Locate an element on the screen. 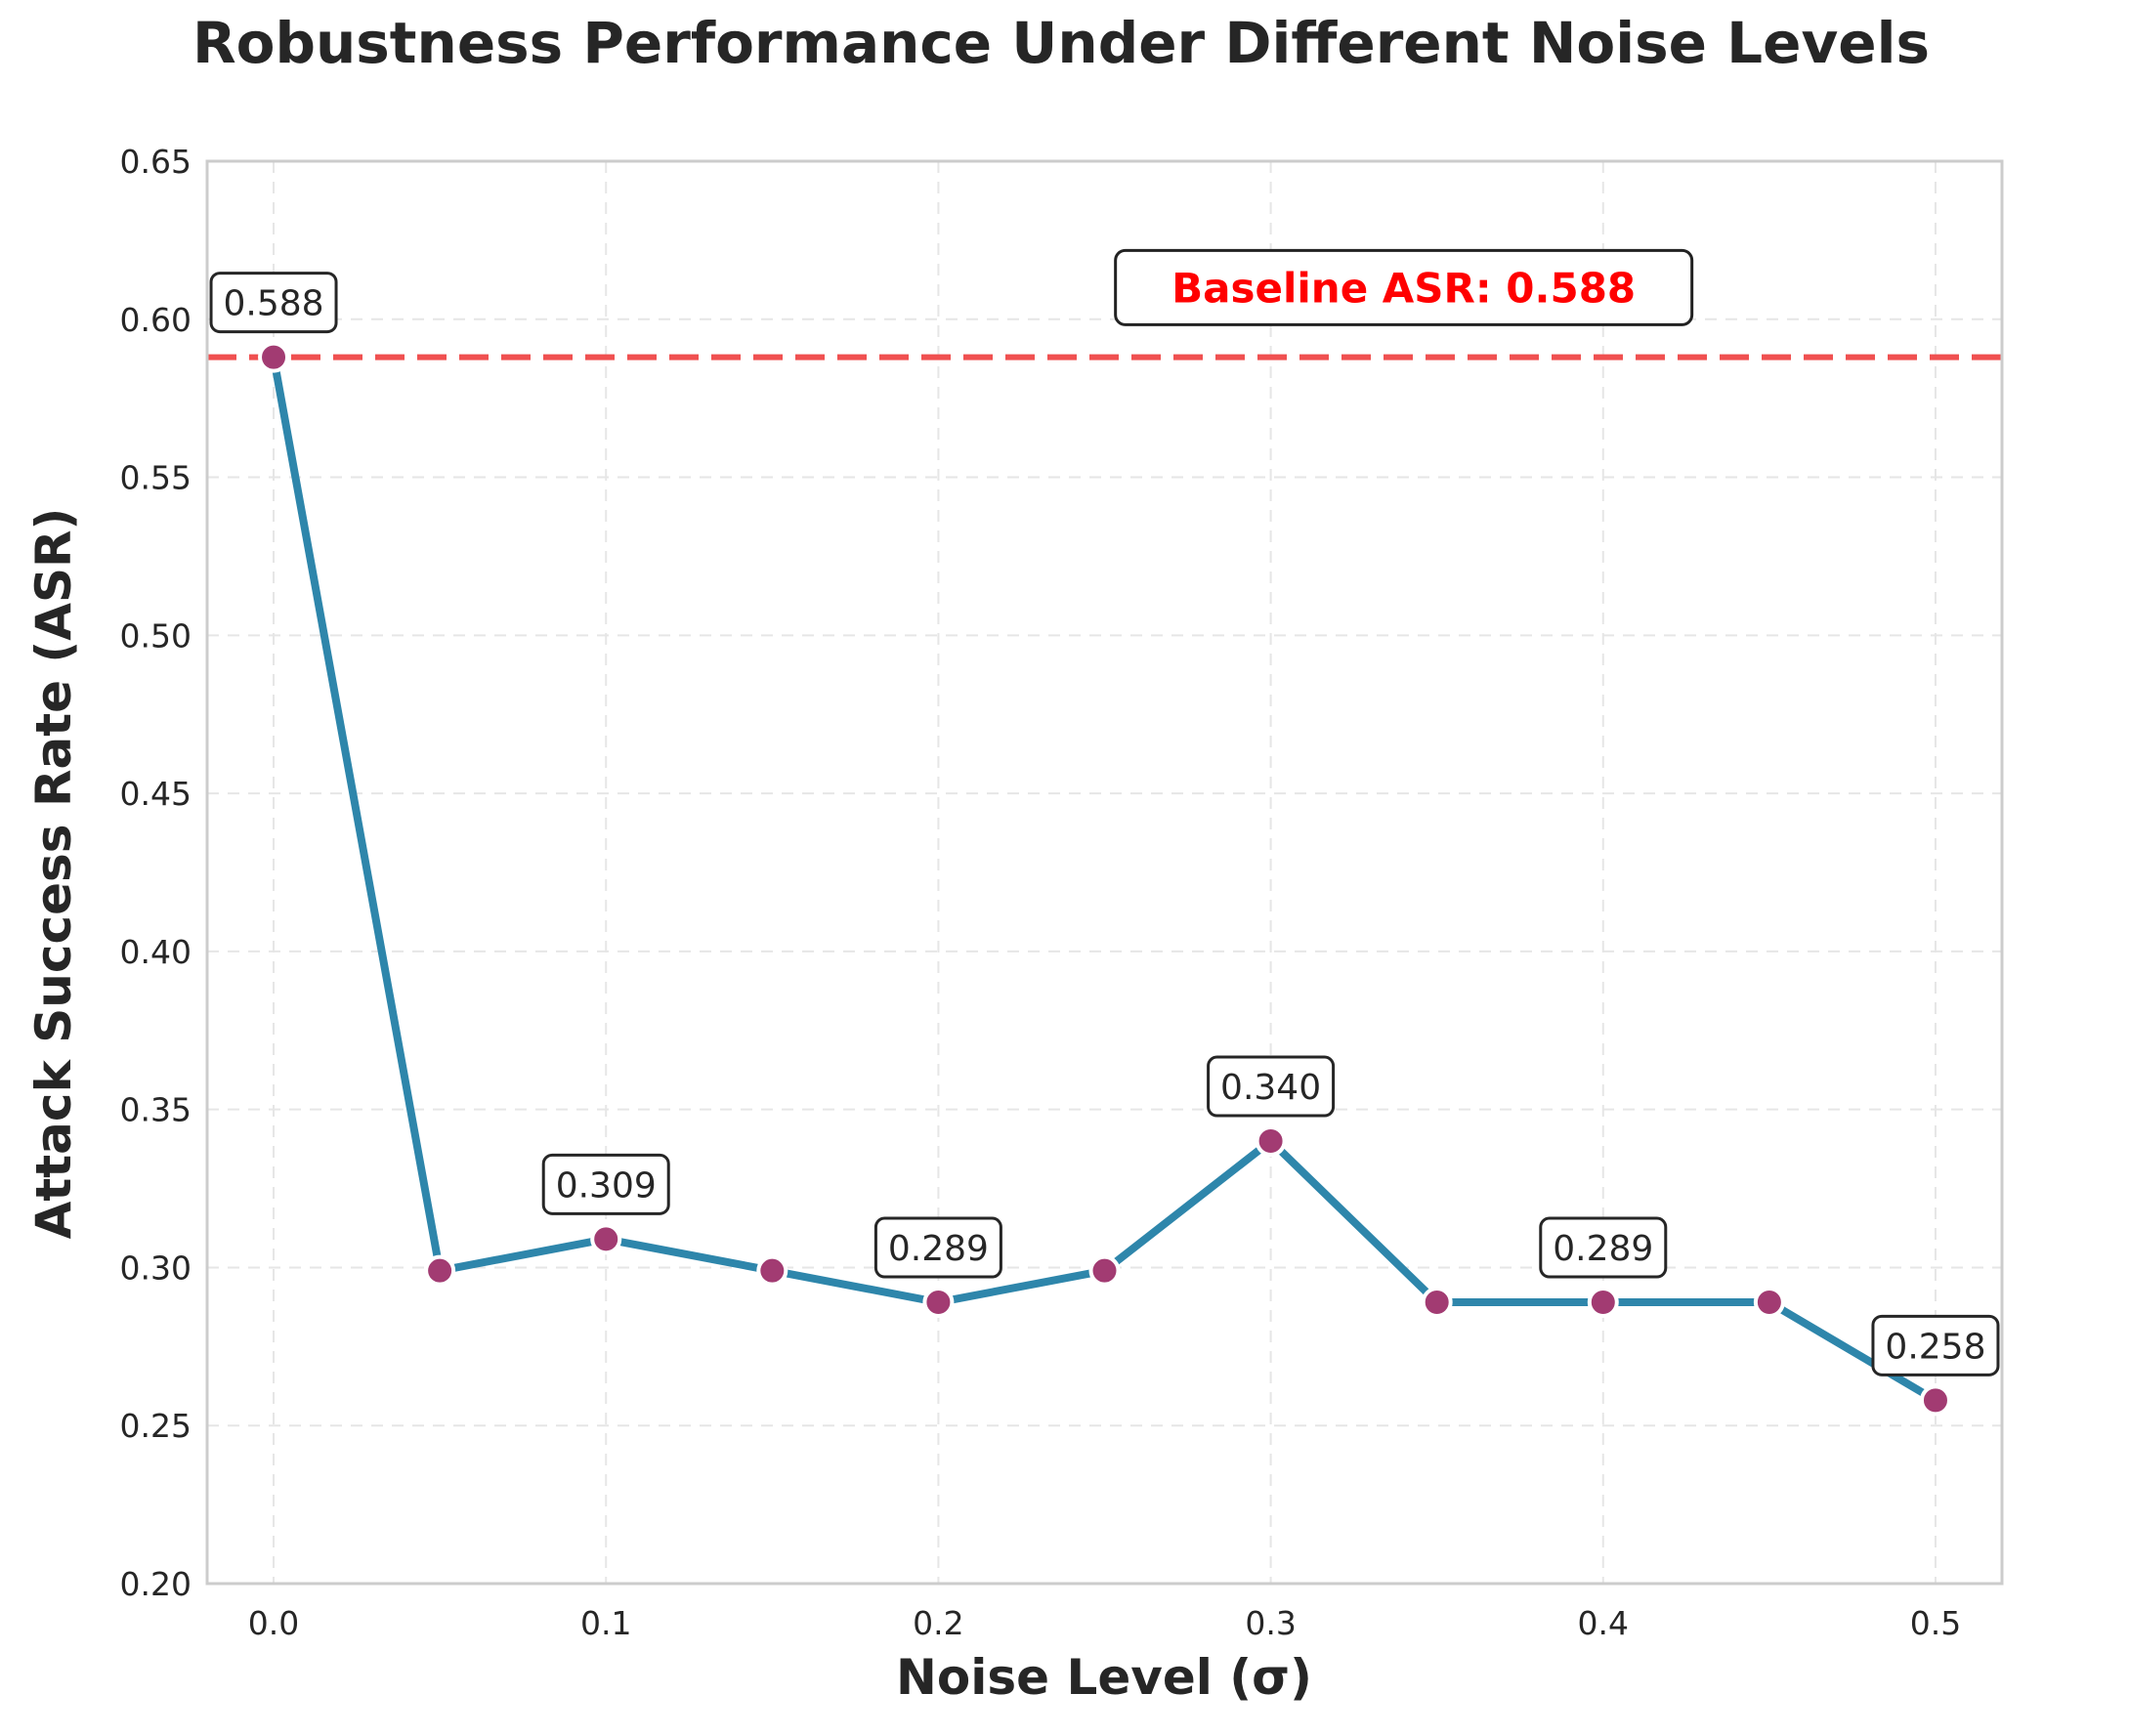 Image resolution: width=2129 pixels, height=1736 pixels. y-tick-label: 0.20 is located at coordinates (156, 1584).